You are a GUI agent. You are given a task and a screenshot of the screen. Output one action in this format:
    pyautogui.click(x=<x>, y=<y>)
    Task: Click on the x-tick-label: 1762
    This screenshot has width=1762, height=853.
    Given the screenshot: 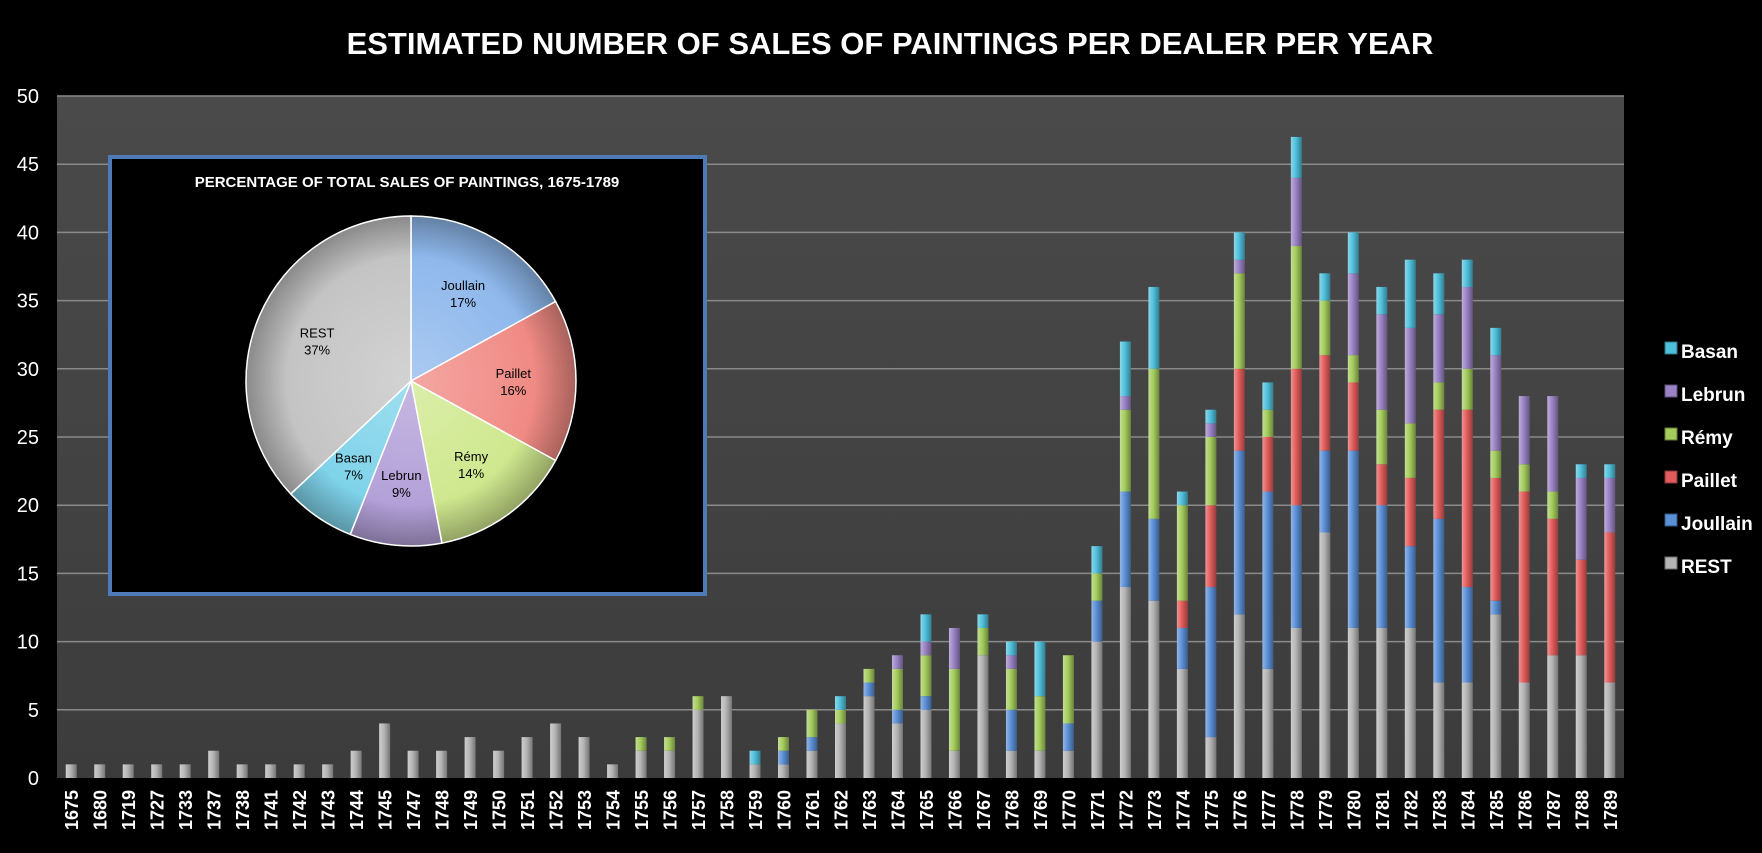 What is the action you would take?
    pyautogui.click(x=842, y=810)
    